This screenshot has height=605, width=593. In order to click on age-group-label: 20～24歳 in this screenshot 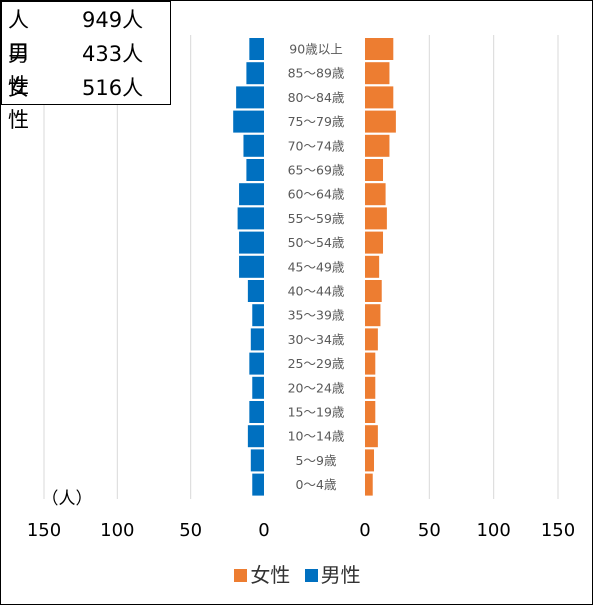, I will do `click(316, 387)`.